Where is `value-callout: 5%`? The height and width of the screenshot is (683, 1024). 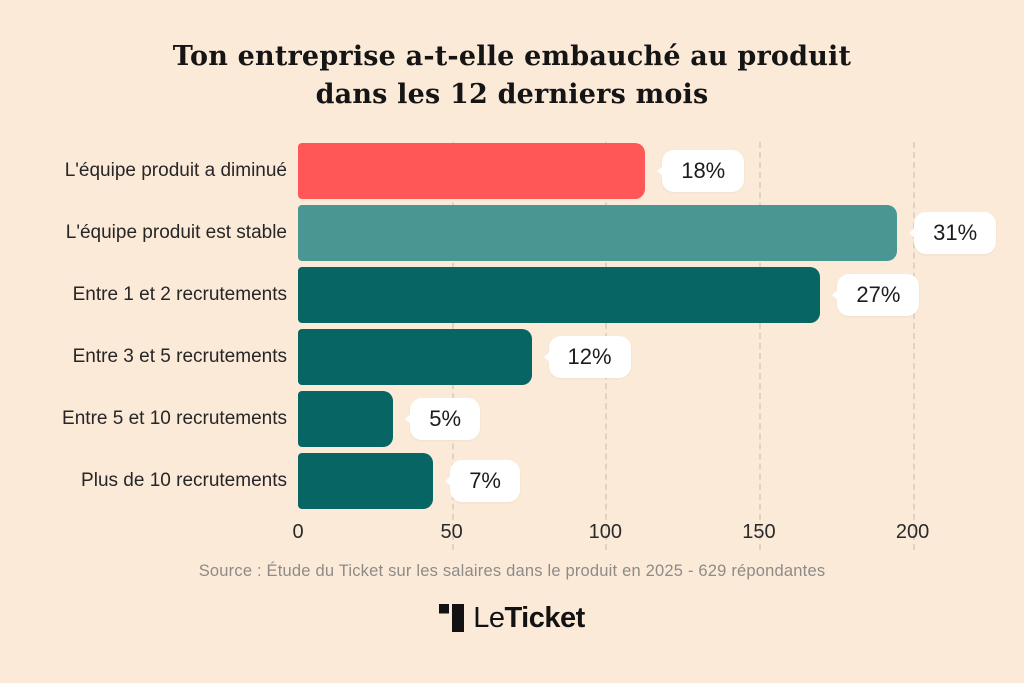 value-callout: 5% is located at coordinates (445, 419).